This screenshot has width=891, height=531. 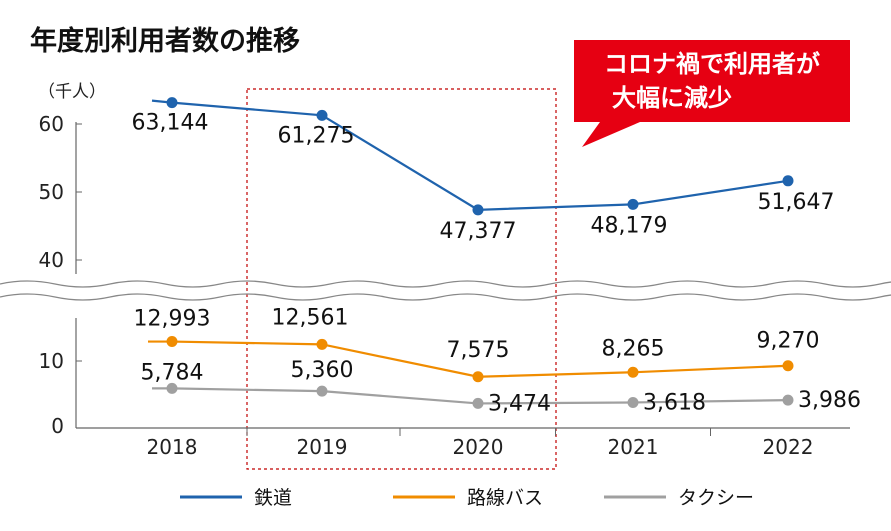 What do you see at coordinates (674, 402) in the screenshot?
I see `data-label-2021: 3,618` at bounding box center [674, 402].